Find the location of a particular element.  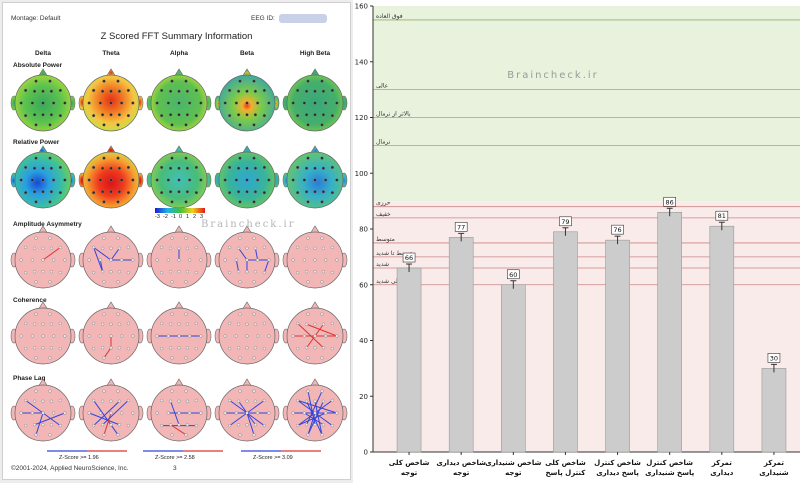

value-label: 60 is located at coordinates (513, 275).